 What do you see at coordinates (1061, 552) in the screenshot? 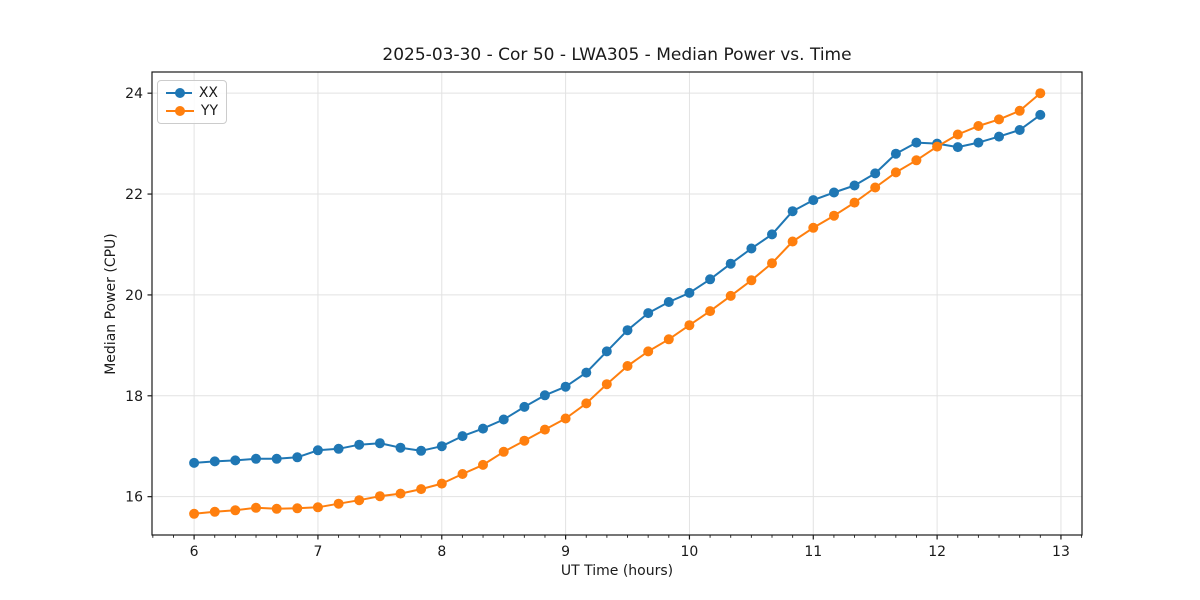
I see `x-tick-label: 13` at bounding box center [1061, 552].